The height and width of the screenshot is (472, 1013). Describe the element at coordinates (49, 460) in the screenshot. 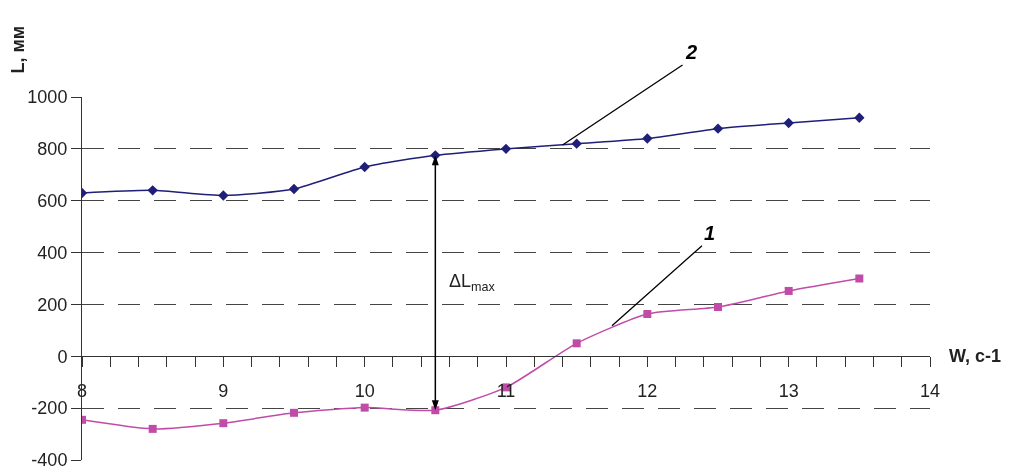

I see `y-tick-label: -400` at that location.